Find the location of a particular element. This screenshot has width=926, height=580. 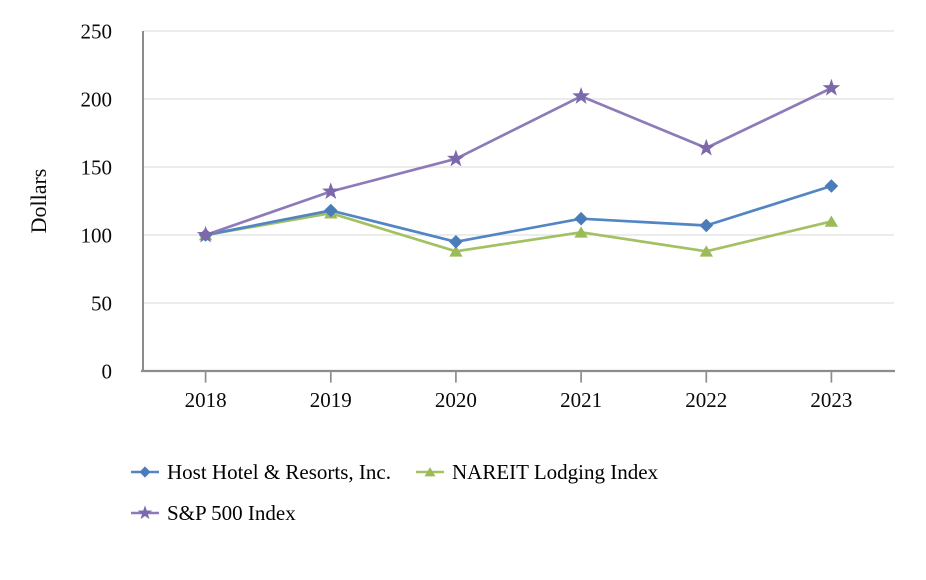

nareit-lodging-index-point-2020 is located at coordinates (456, 251).